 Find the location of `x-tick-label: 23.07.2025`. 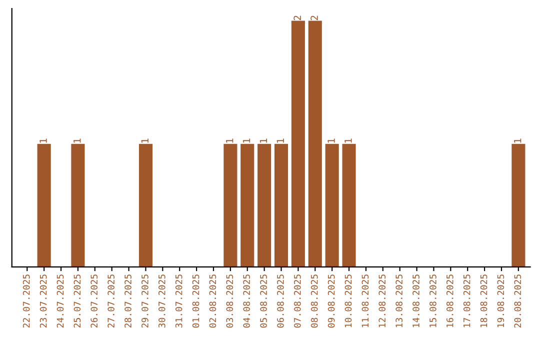

x-tick-label: 23.07.2025 is located at coordinates (43, 301).